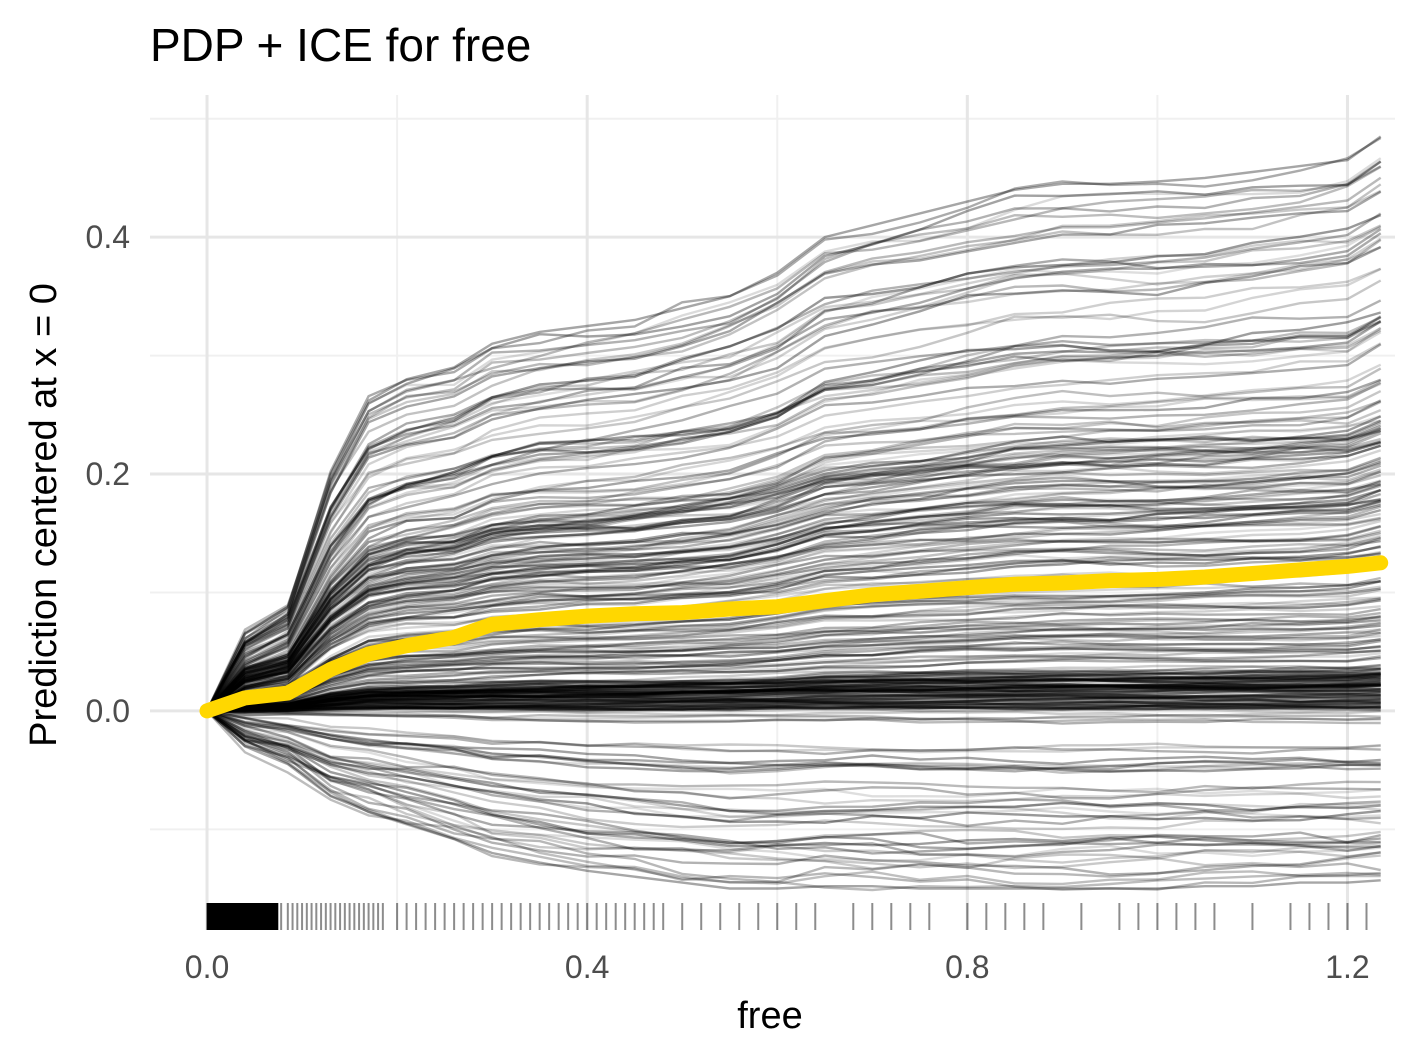 Image resolution: width=1417 pixels, height=1062 pixels. What do you see at coordinates (769, 1016) in the screenshot?
I see `x-axis-title: free` at bounding box center [769, 1016].